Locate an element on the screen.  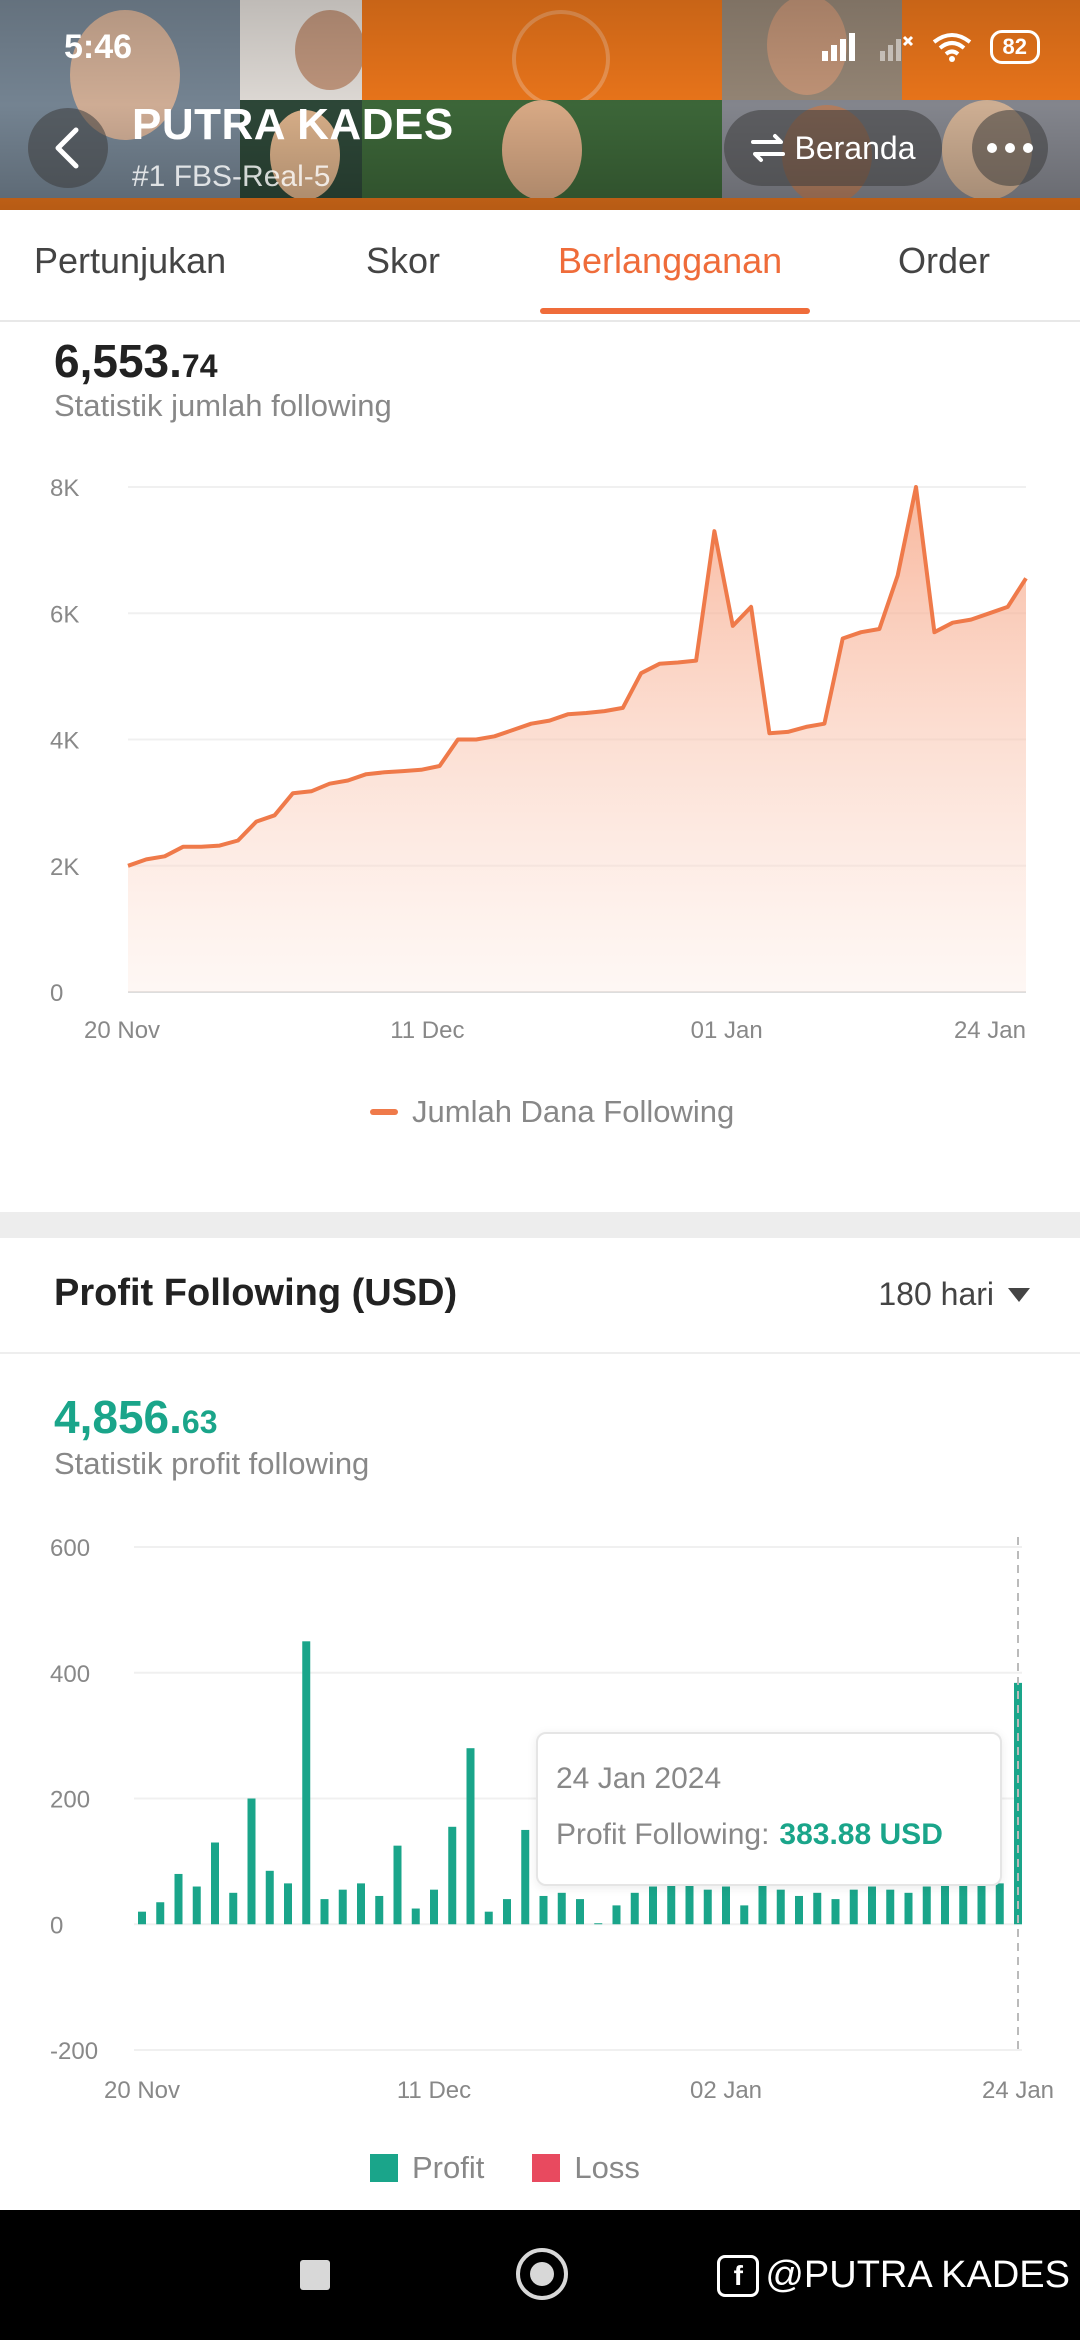
watermark: f @PUTRA KADES is located at coordinates (893, 2275).